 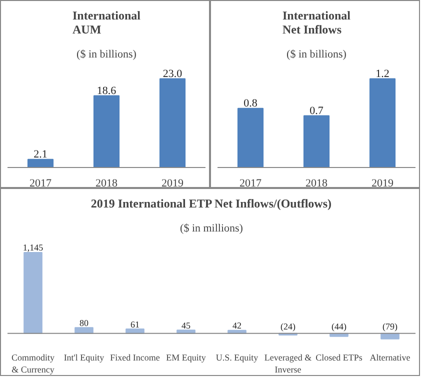 I want to click on x-tick-label: Closed ETPs, so click(x=339, y=357).